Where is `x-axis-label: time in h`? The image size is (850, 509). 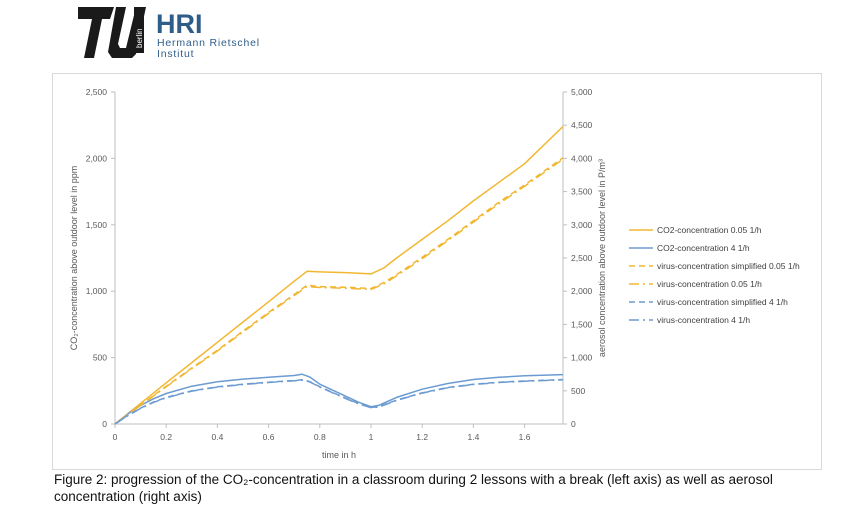
x-axis-label: time in h is located at coordinates (339, 455).